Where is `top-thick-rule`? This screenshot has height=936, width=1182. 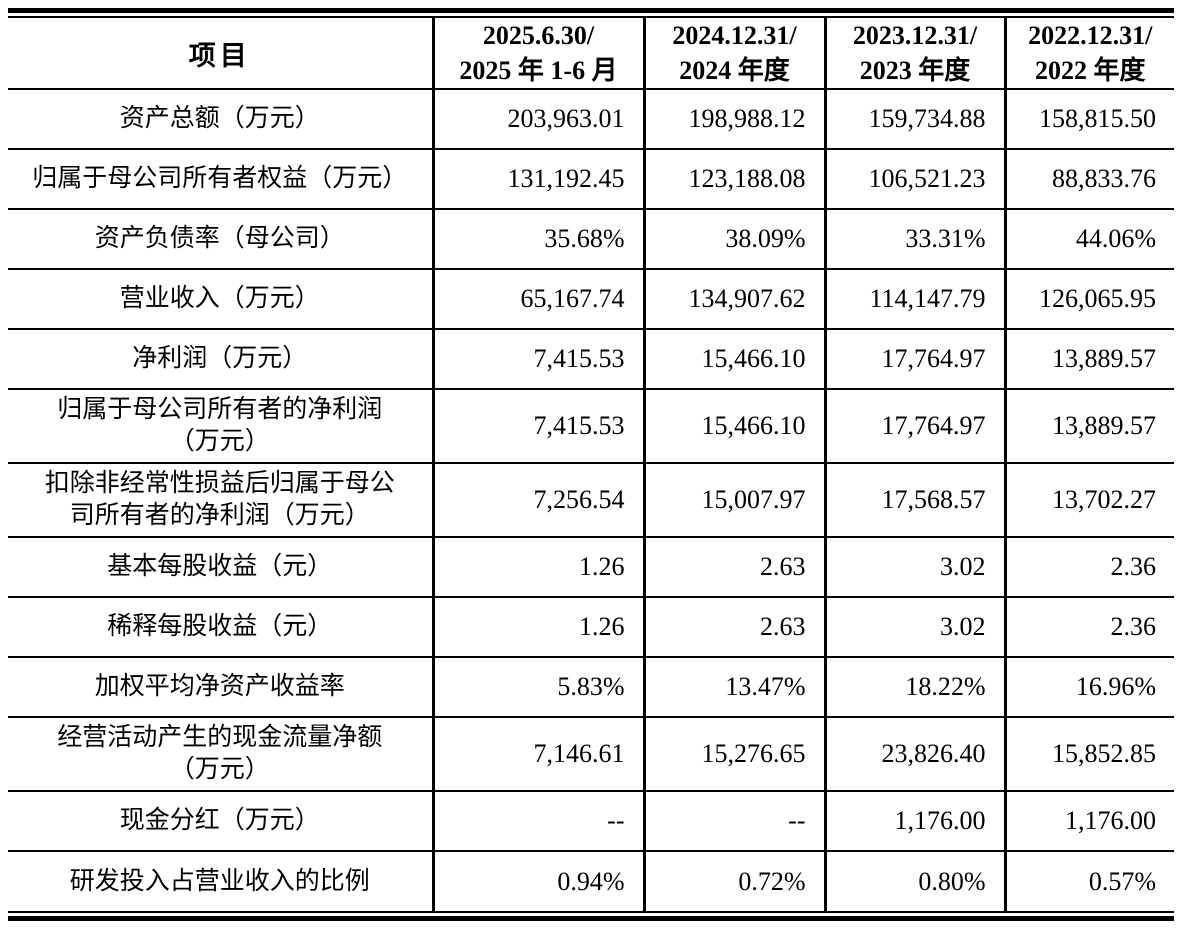
top-thick-rule is located at coordinates (591, 10).